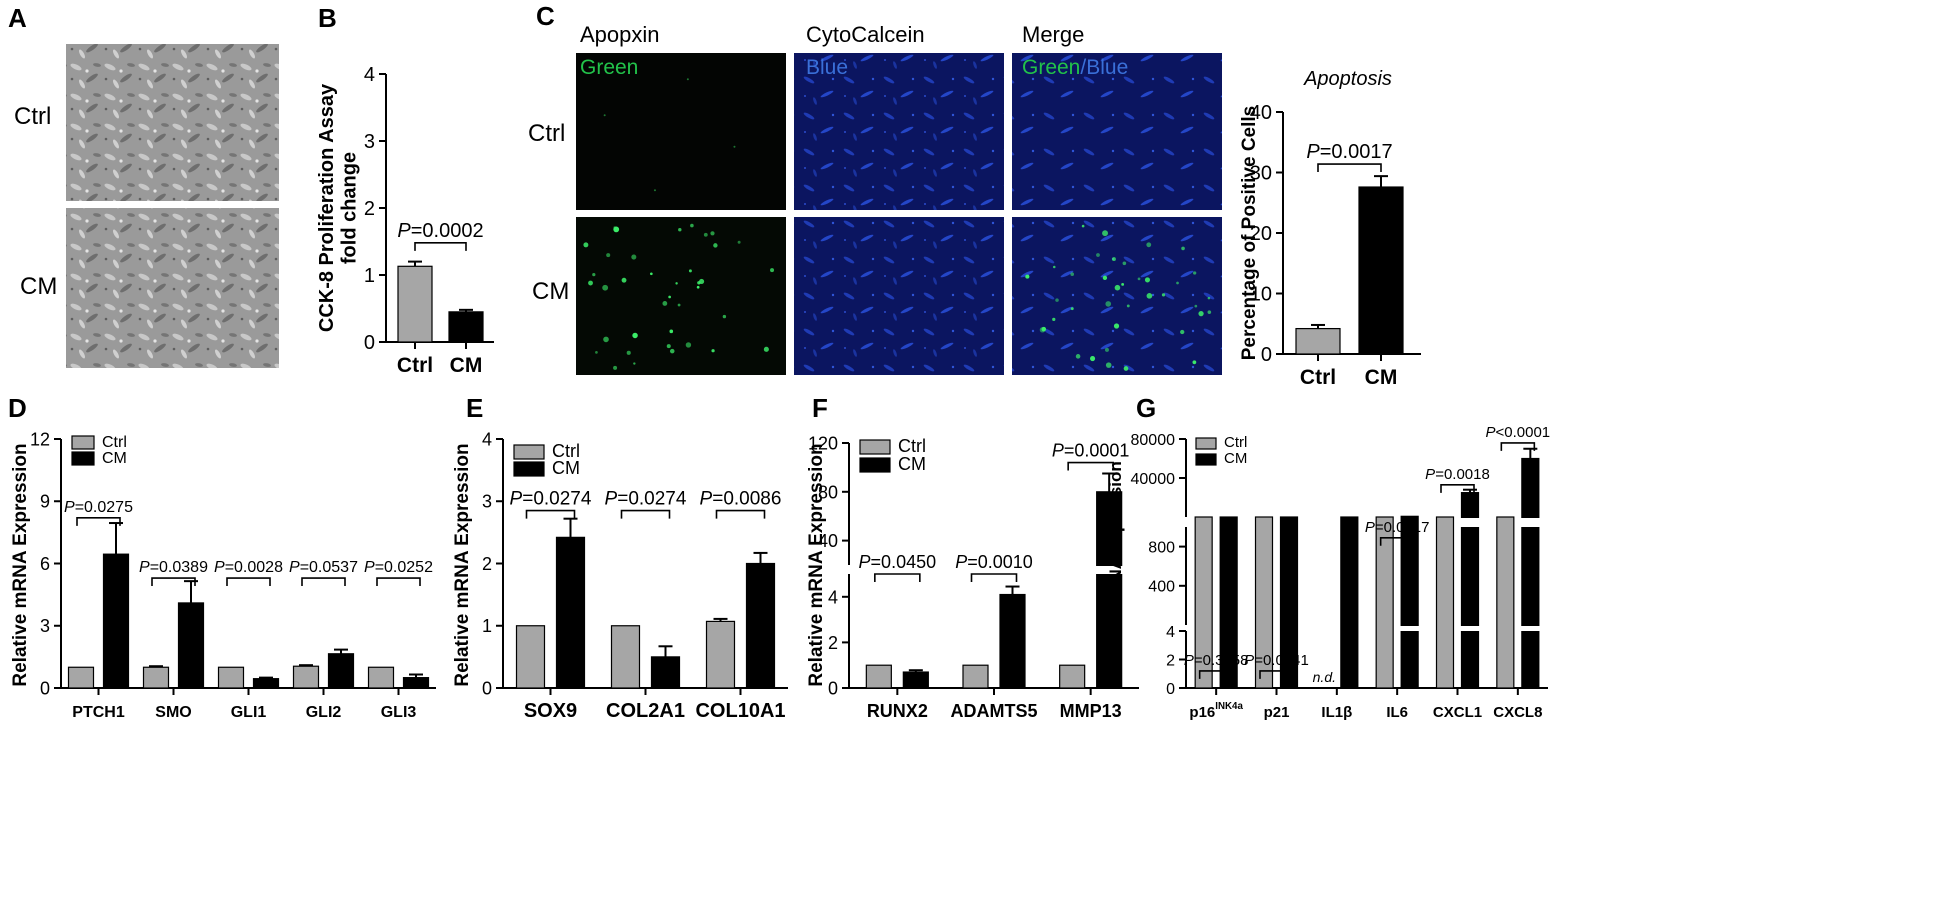  Describe the element at coordinates (827, 67) in the screenshot. I see `channel-label-cytocalcein: Blue` at that location.